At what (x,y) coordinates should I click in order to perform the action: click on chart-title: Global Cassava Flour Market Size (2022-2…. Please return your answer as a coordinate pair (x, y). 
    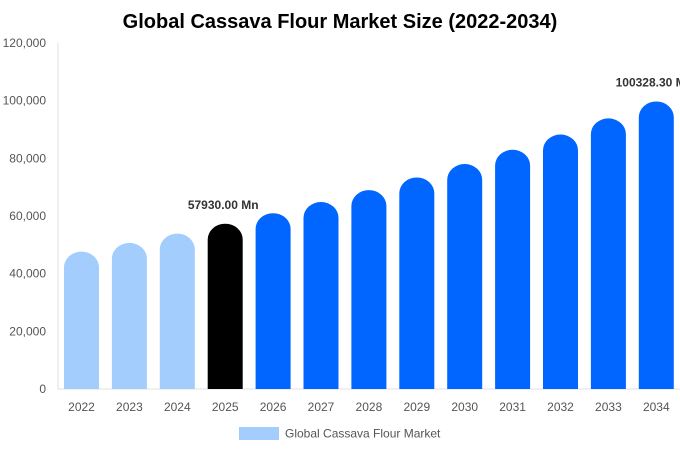
    Looking at the image, I should click on (340, 22).